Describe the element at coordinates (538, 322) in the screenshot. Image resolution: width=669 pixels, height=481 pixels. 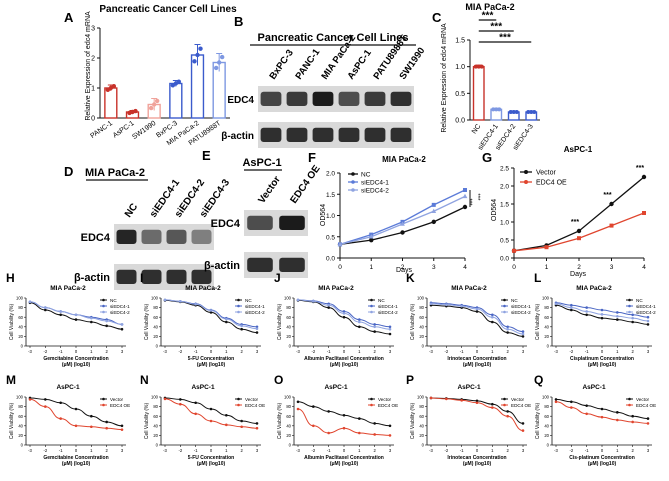
I see `y-axis-label: Cell Viability (%)` at that location.